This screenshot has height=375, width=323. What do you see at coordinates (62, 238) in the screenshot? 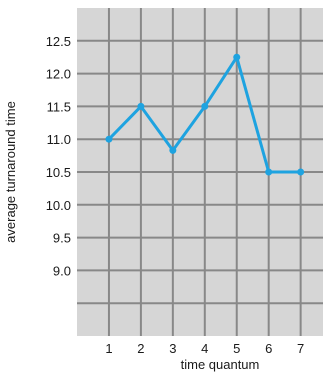
I see `y-tick-label: 9.5` at bounding box center [62, 238].